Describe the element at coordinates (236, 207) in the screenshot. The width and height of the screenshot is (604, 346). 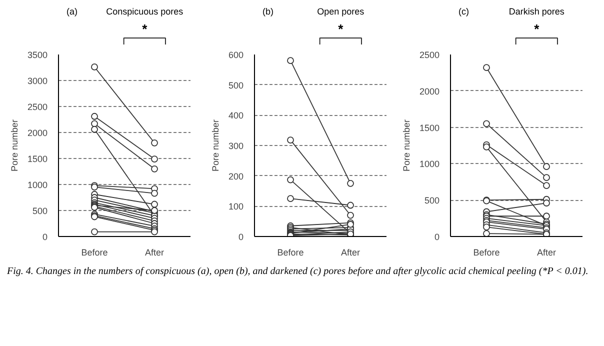
I see `y-tick-label: 100` at that location.